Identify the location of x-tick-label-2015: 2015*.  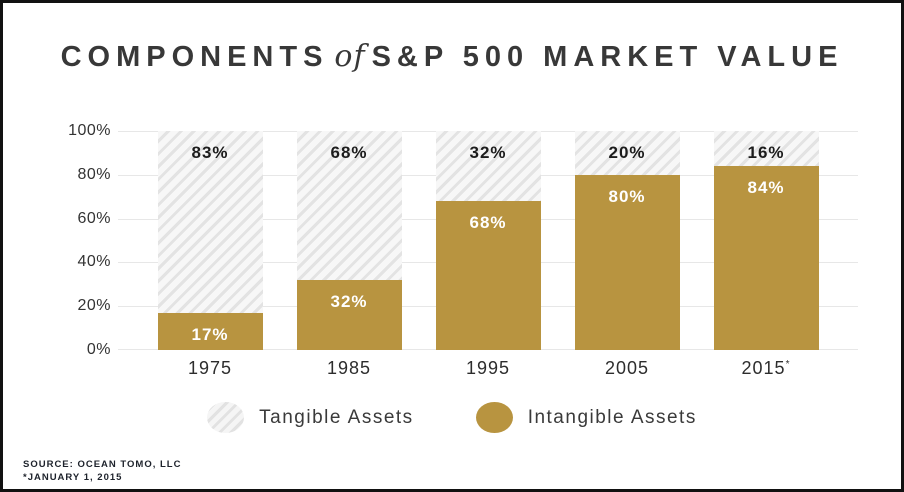
(766, 368).